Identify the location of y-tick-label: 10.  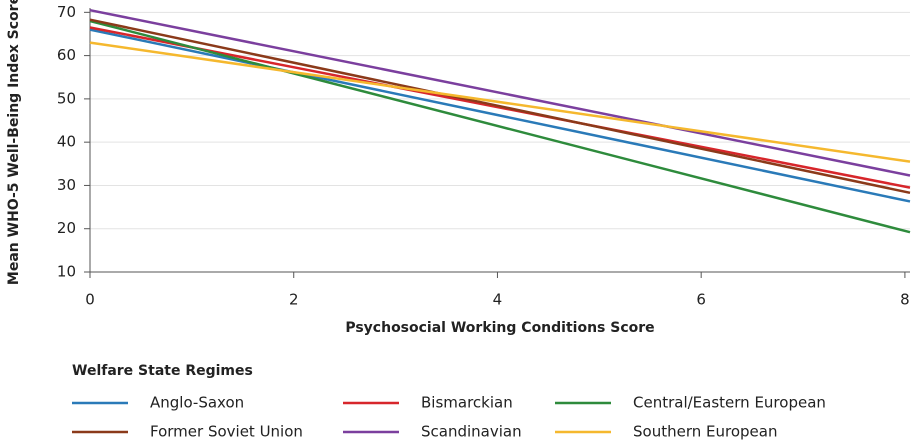
(66, 272).